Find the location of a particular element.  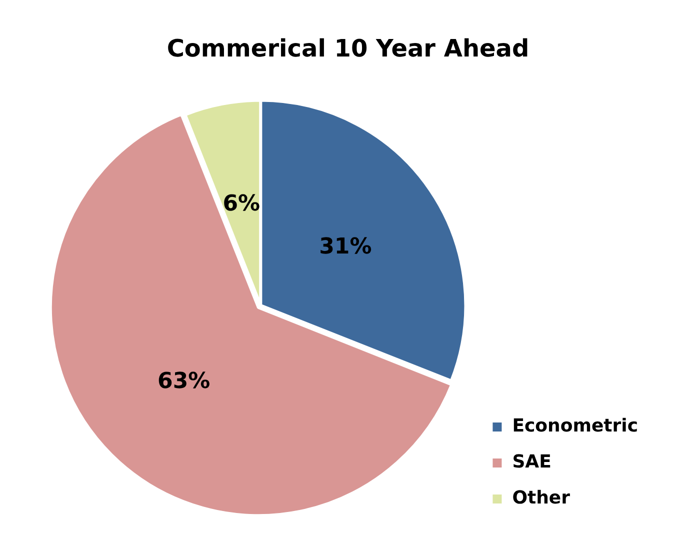

legend-label: SAE is located at coordinates (532, 462).